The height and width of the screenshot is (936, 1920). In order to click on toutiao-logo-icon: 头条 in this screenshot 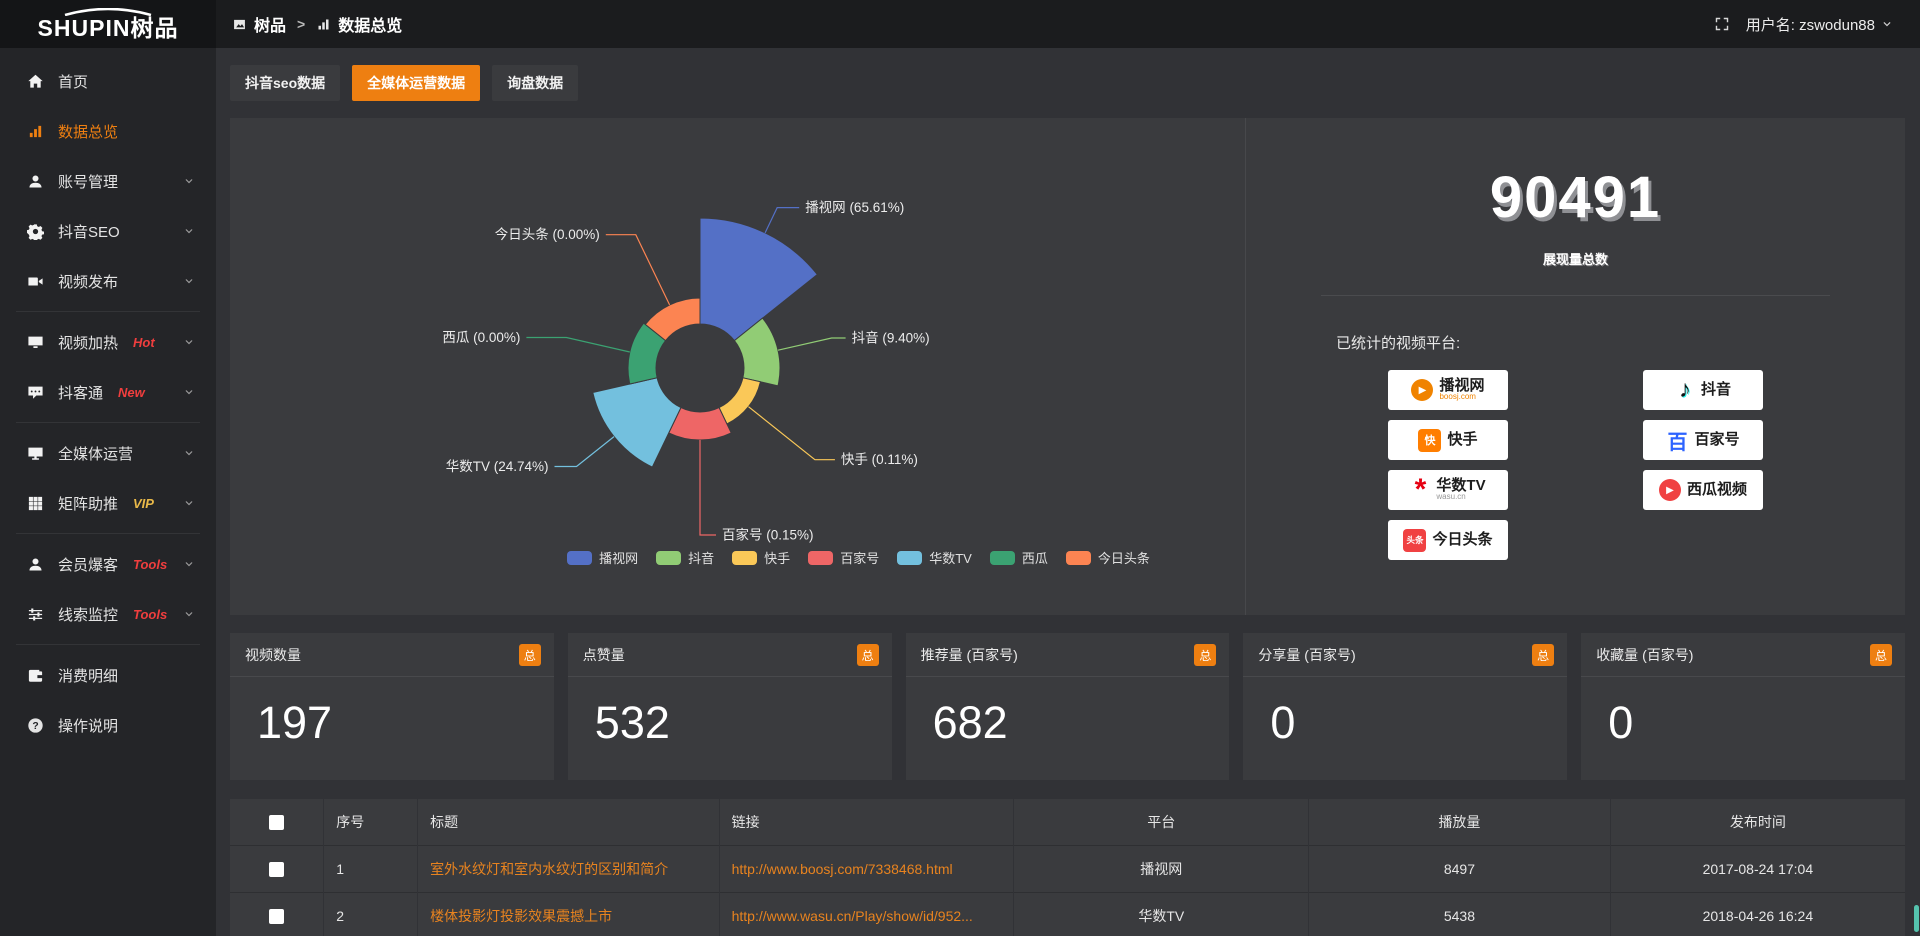, I will do `click(1415, 540)`.